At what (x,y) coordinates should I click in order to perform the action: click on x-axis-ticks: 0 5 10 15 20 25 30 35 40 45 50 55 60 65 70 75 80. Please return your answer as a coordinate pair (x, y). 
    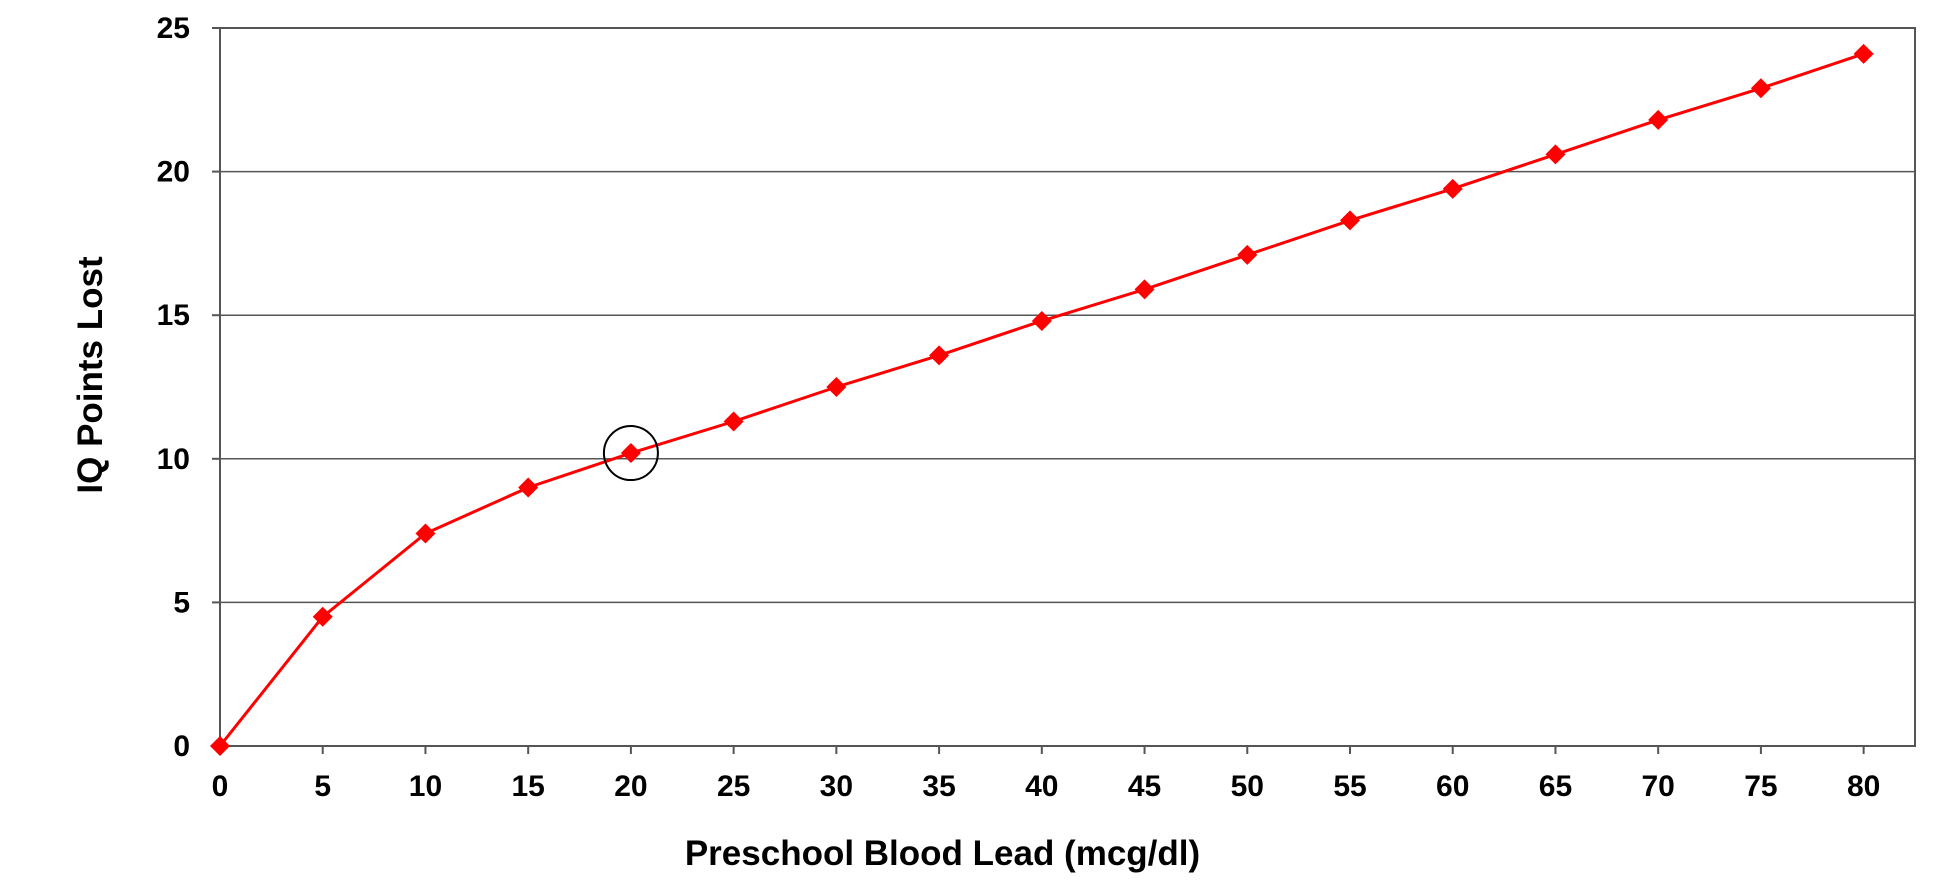
    Looking at the image, I should click on (1046, 774).